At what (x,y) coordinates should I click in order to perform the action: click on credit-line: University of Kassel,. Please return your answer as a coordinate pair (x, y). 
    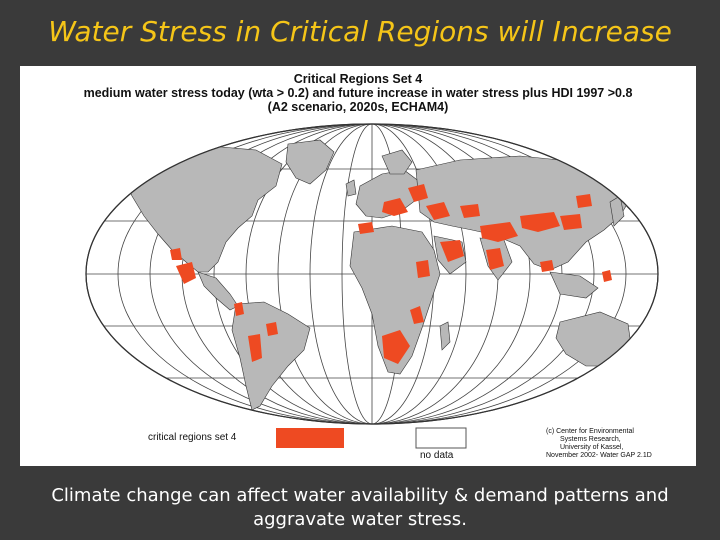
    Looking at the image, I should click on (592, 447).